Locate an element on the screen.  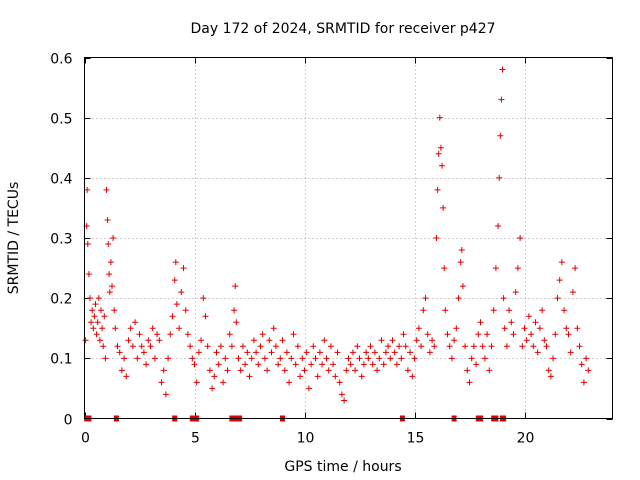
y-tick-label: 0.2 is located at coordinates (61, 300).